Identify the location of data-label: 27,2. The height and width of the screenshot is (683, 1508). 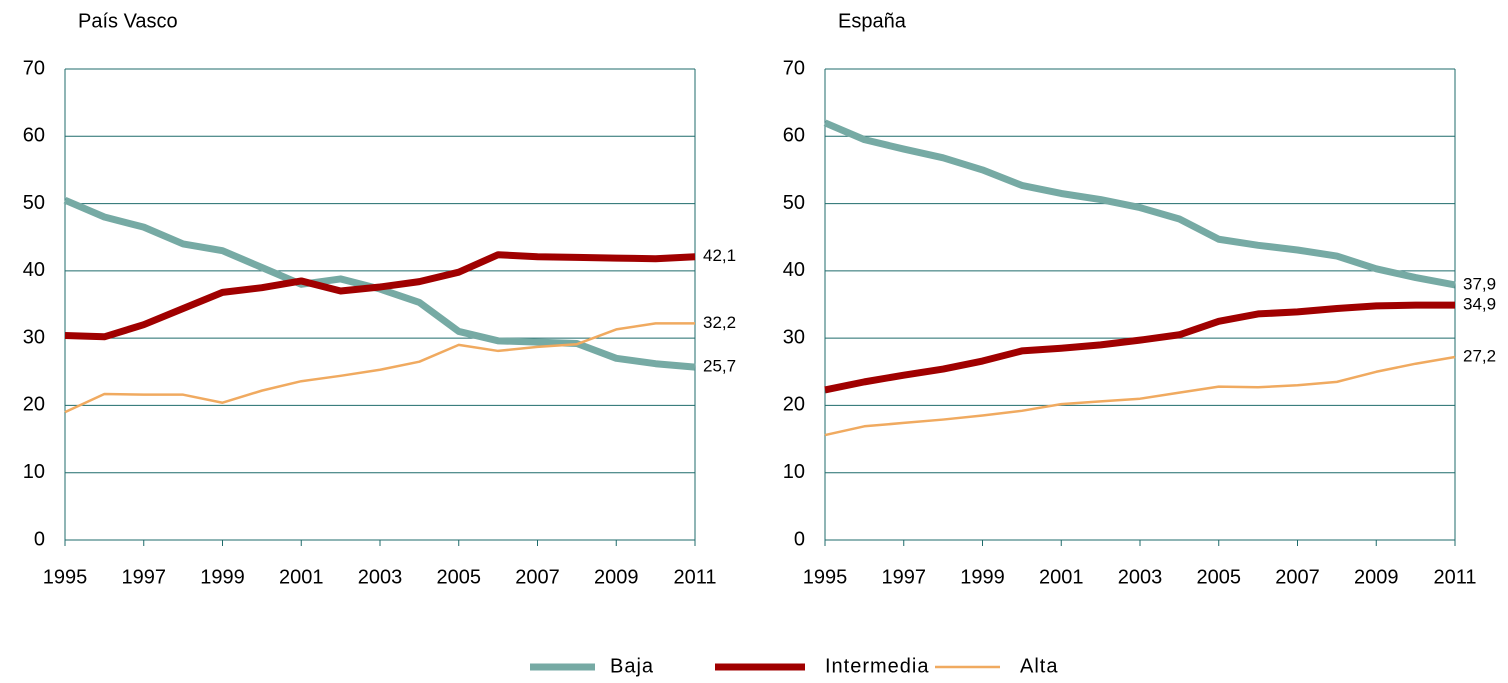
(1479, 355).